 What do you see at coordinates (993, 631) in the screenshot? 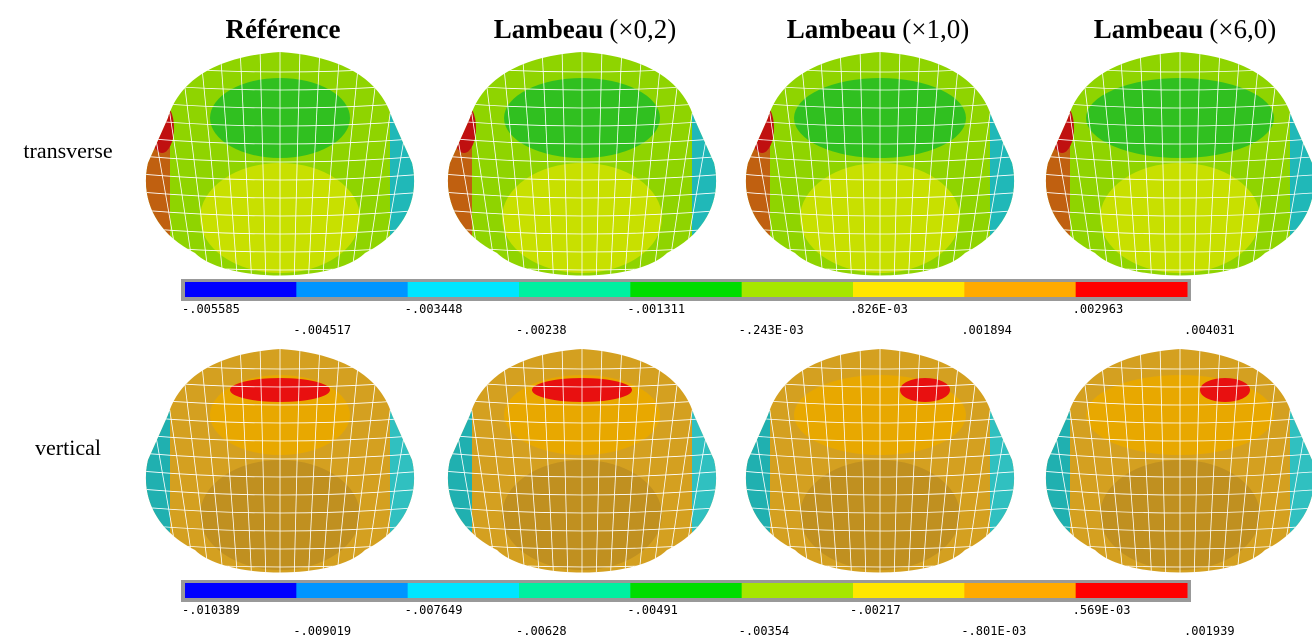
I see `colorbar-label: -.801E-03` at bounding box center [993, 631].